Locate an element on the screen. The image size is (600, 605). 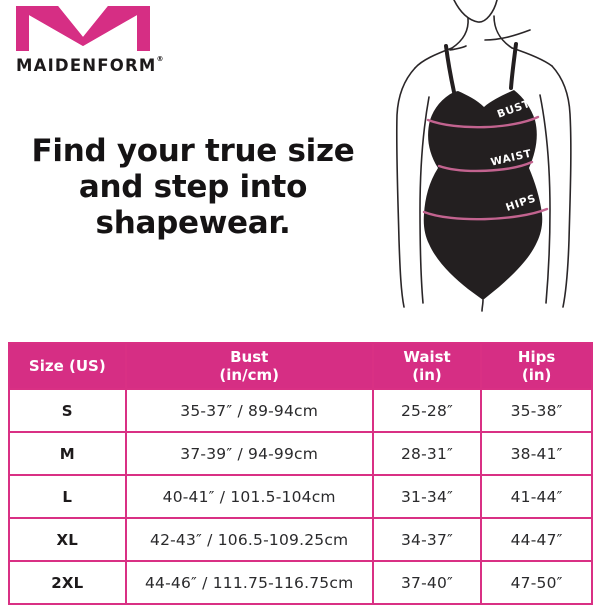
table-row-xl: XL 42-43″ / 106.5-109.25cm 34-37″ 44-47″ is located at coordinates (300, 539).